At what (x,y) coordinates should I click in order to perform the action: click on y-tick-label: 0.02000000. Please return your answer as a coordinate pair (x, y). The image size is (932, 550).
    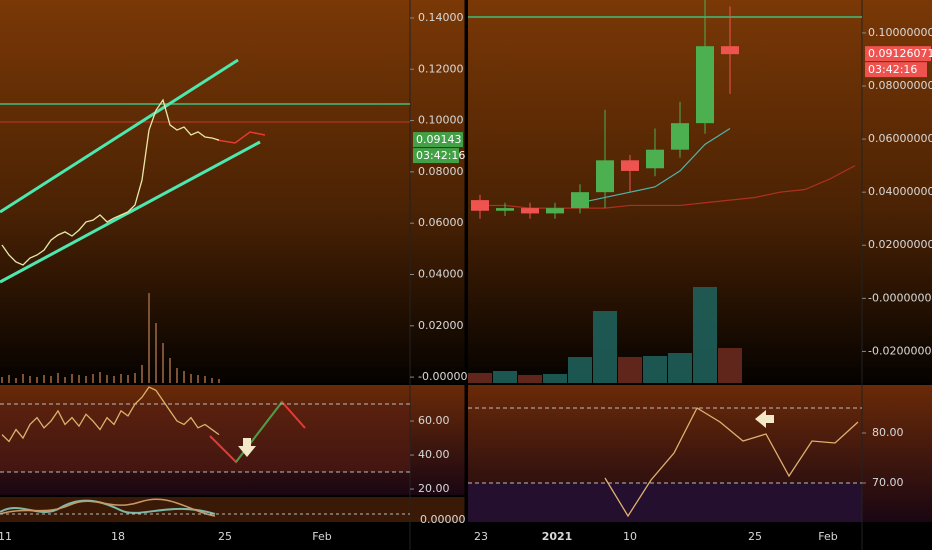
    Looking at the image, I should click on (900, 244).